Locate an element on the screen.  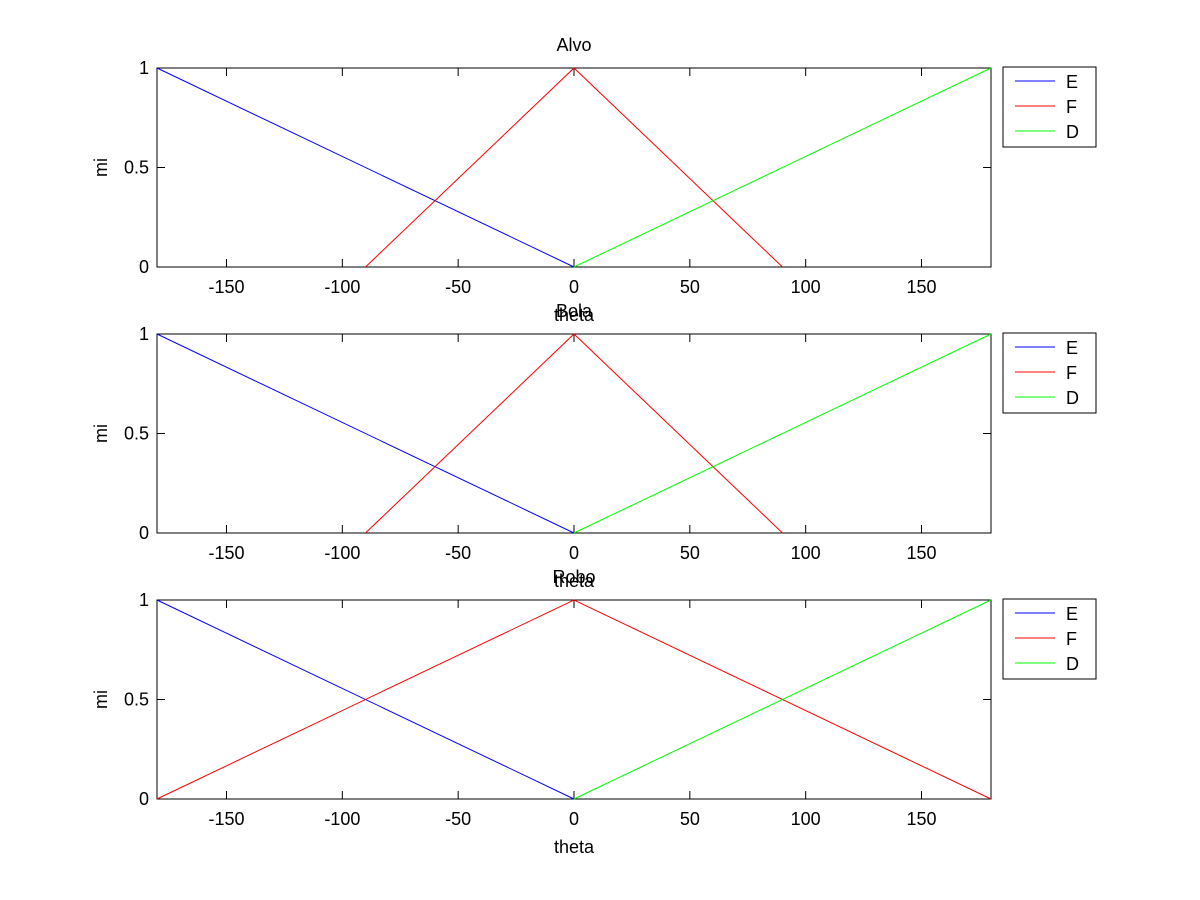
chart-title: Robo is located at coordinates (573, 577).